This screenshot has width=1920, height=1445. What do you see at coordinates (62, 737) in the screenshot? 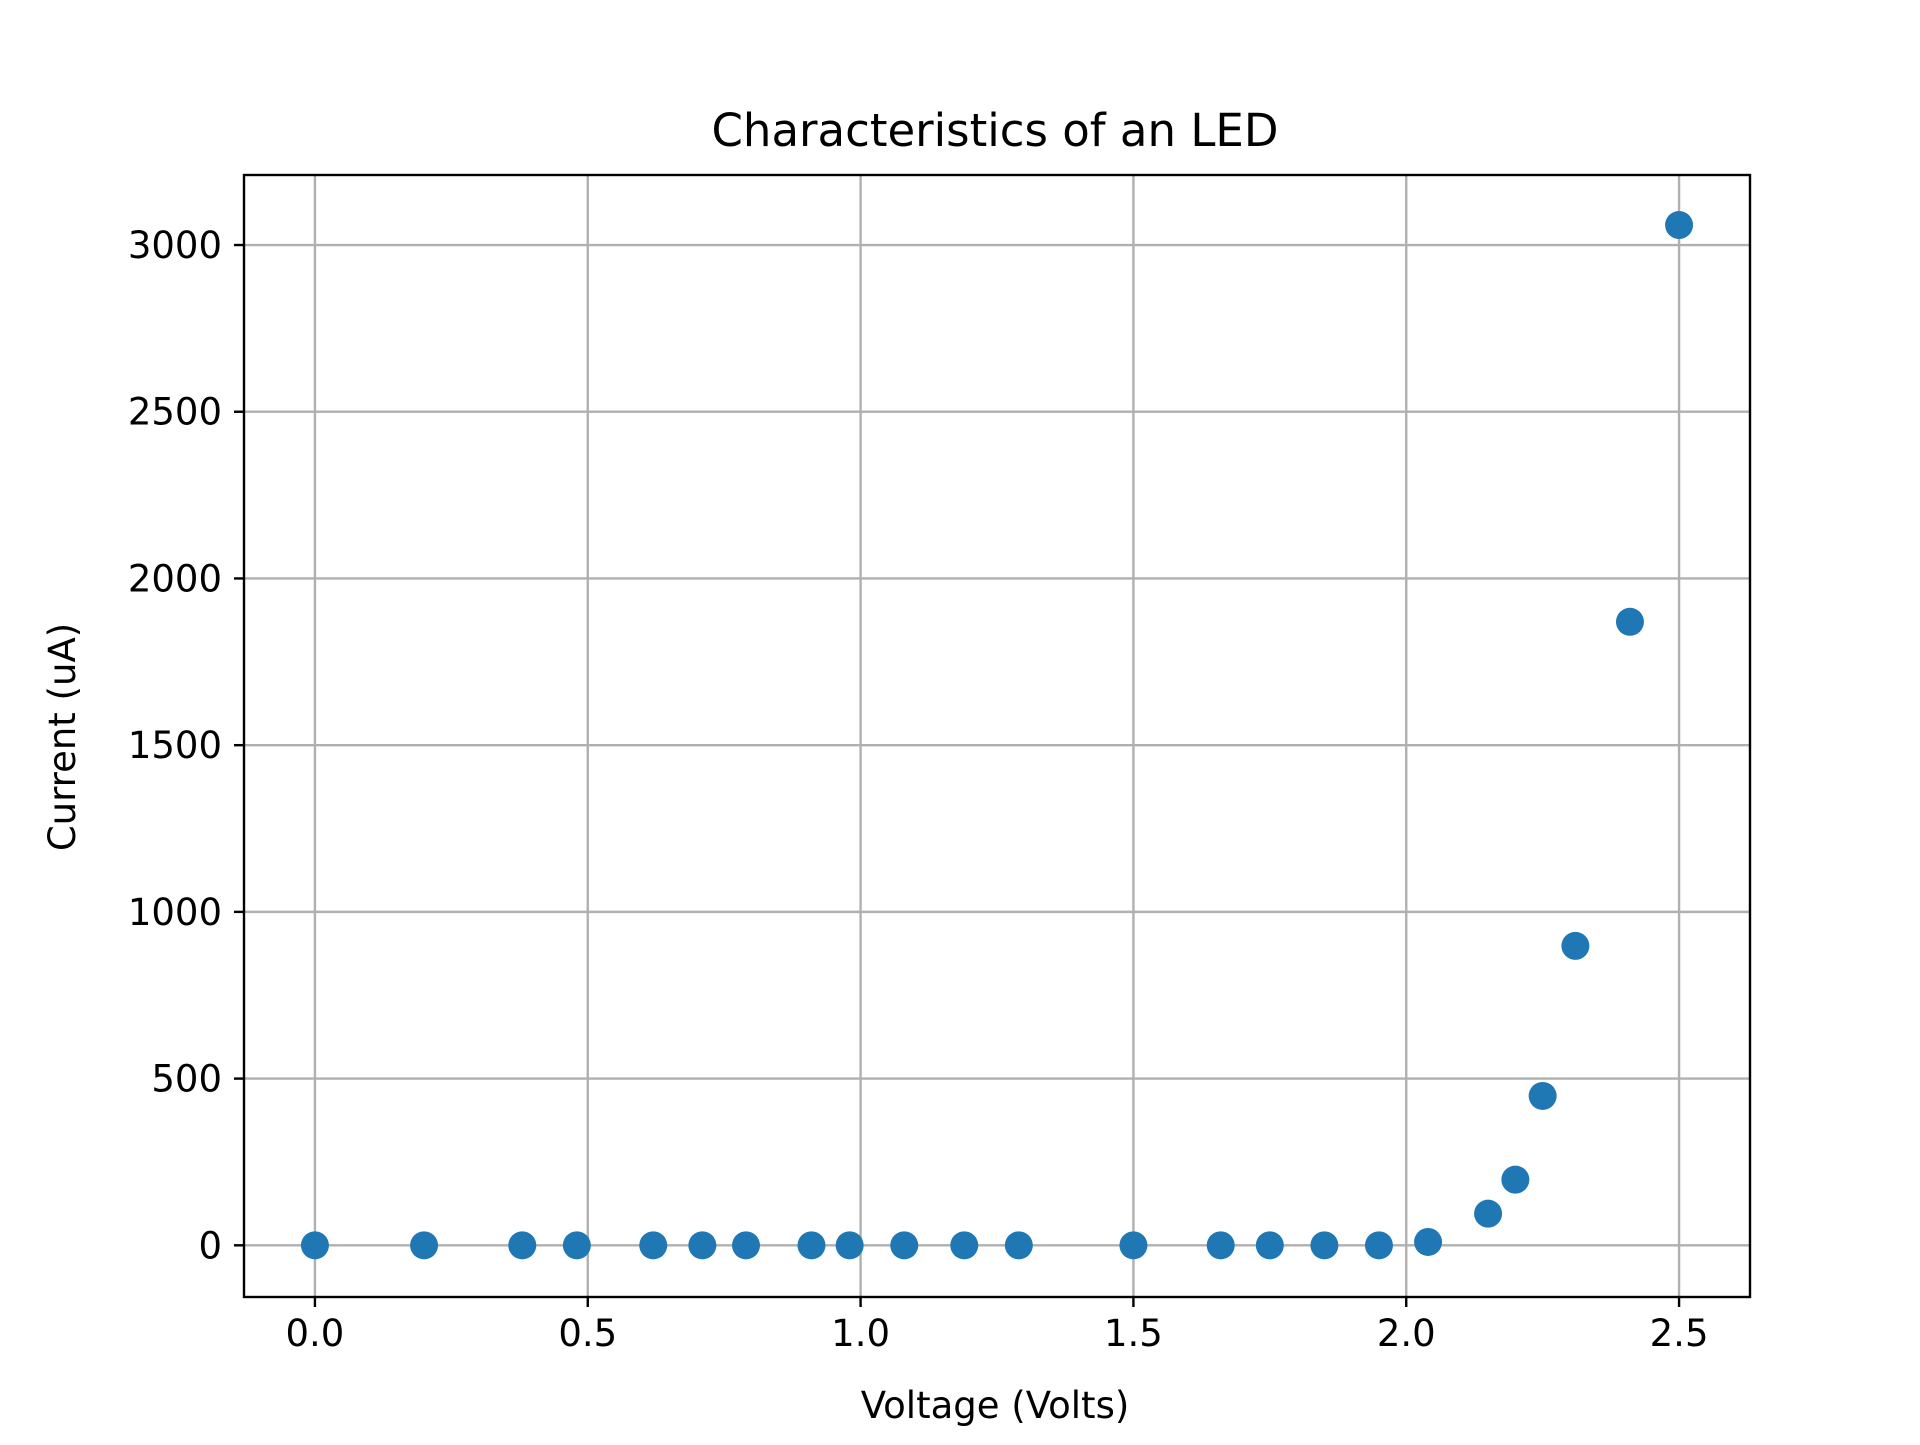
I see `y-axis-label: Current (uA)` at bounding box center [62, 737].